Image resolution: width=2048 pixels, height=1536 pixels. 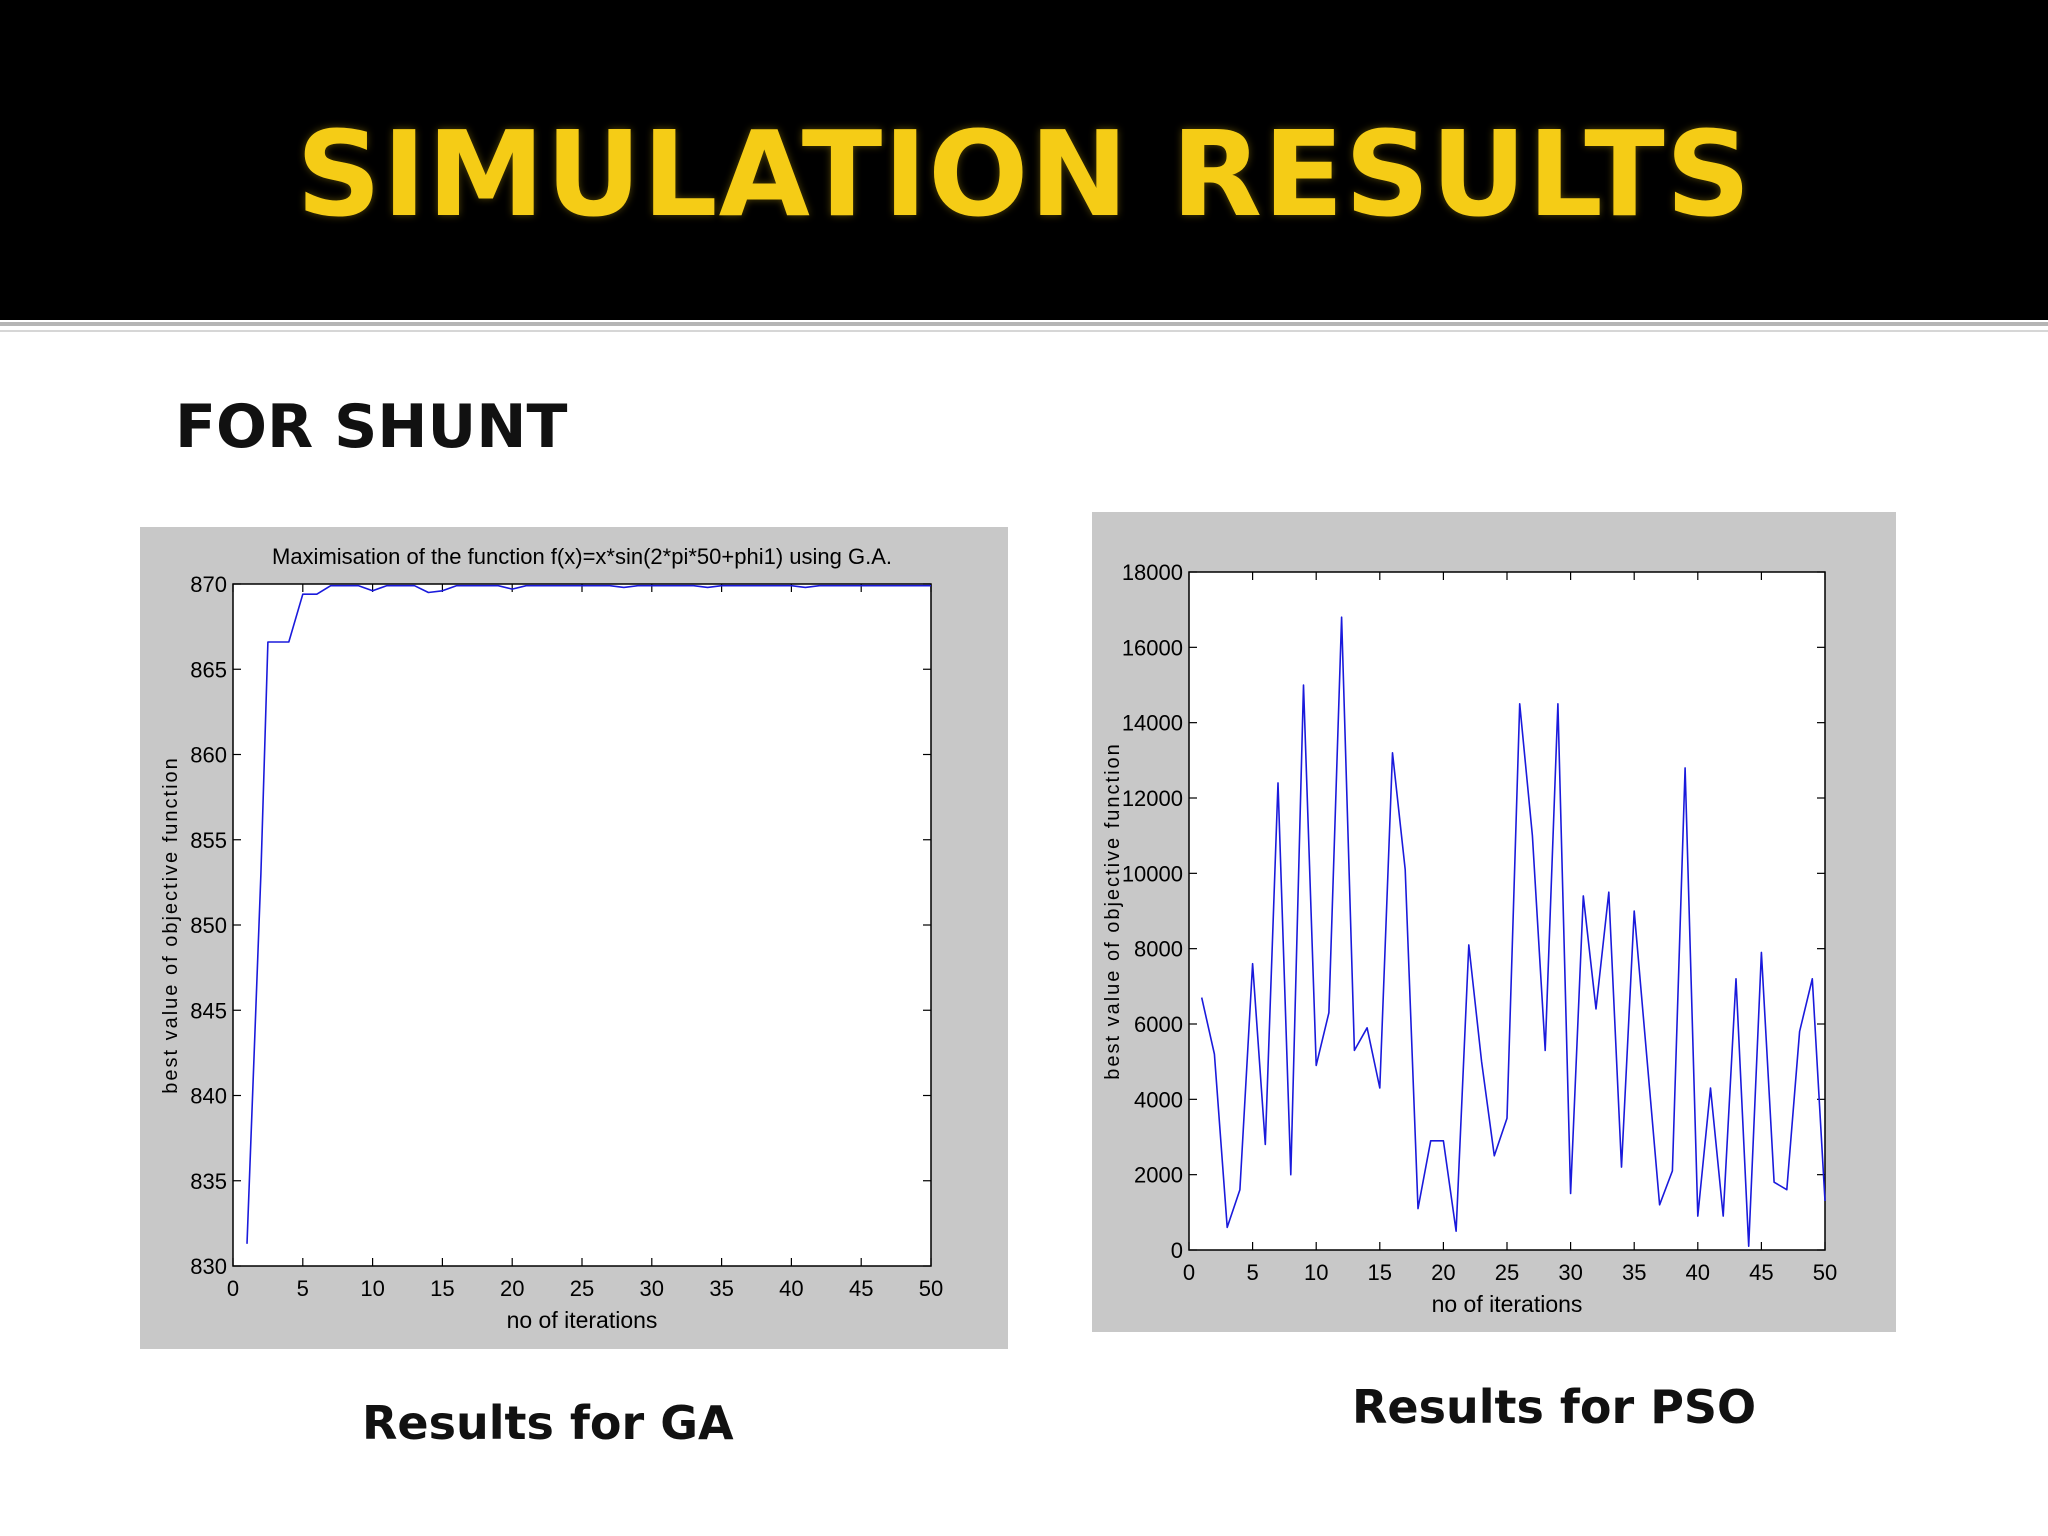 What do you see at coordinates (1189, 1272) in the screenshot?
I see `pso-x-tick-label: 0` at bounding box center [1189, 1272].